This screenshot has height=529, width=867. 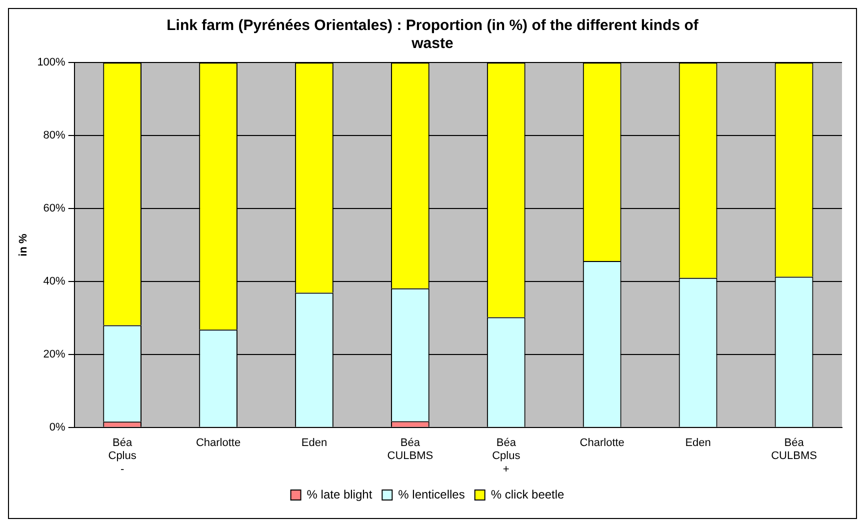 I want to click on y-tick-label: 40%, so click(x=54, y=282).